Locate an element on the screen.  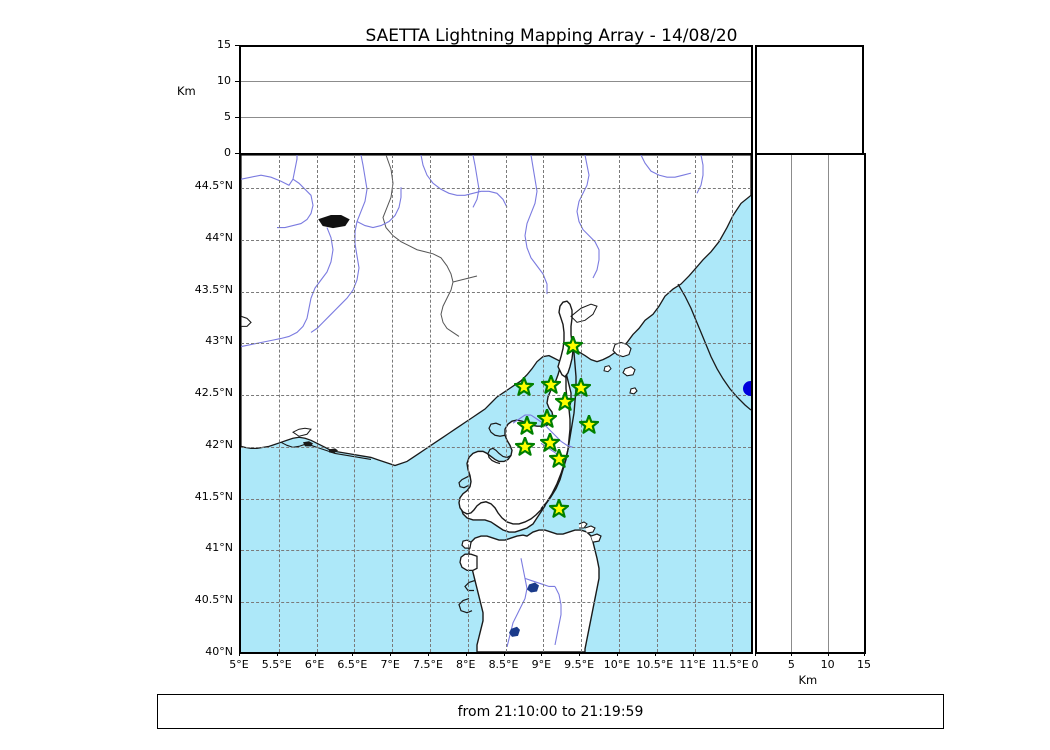
tick-side-km-15: 15 is located at coordinates (864, 664).